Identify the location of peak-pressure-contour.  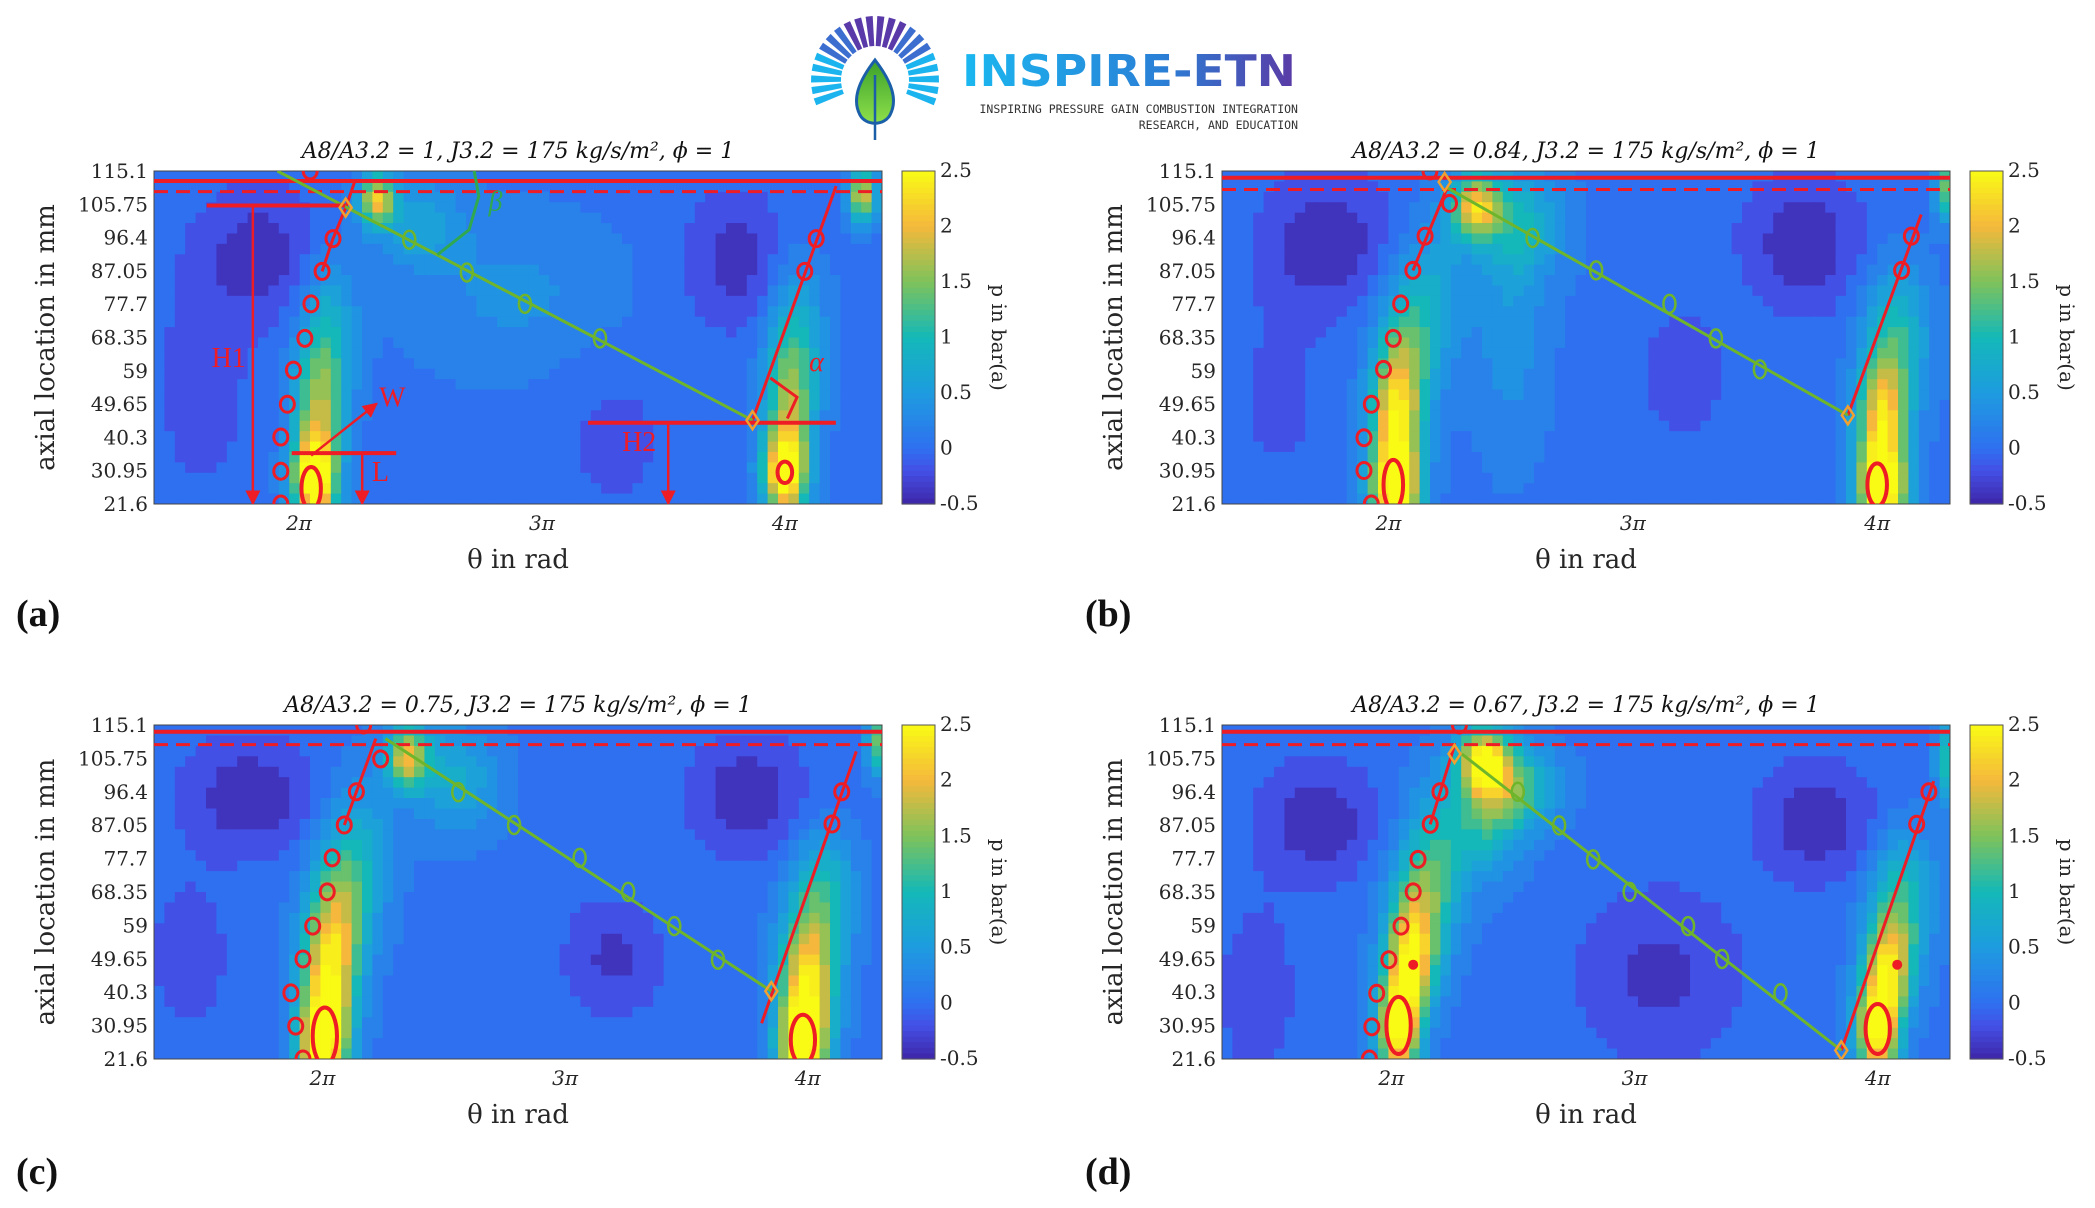
(1877, 482).